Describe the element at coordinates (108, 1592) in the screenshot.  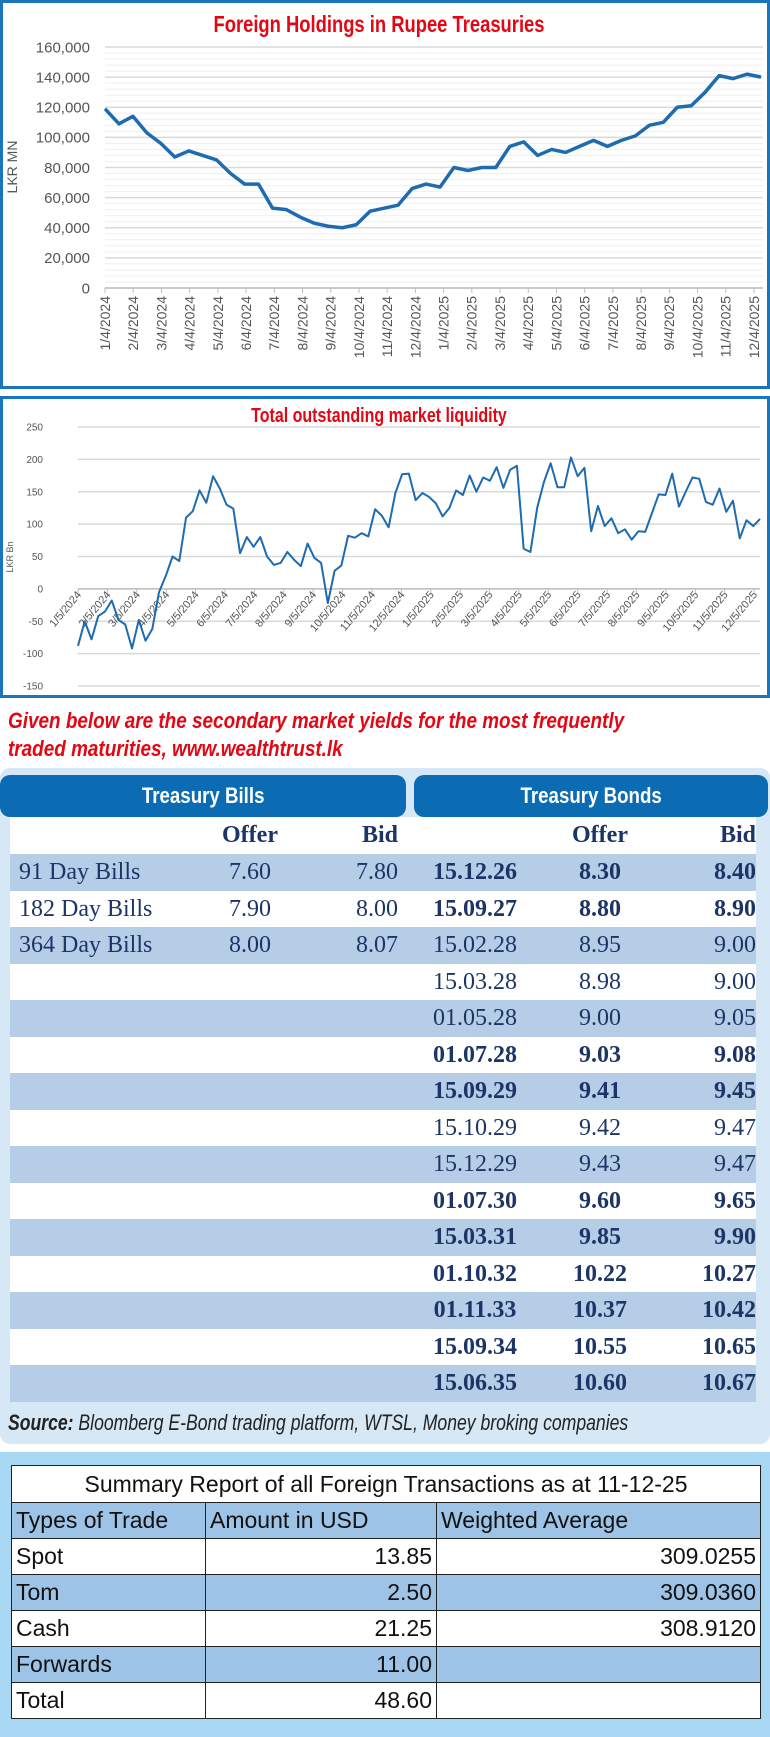
I see `trade-type: Tom` at that location.